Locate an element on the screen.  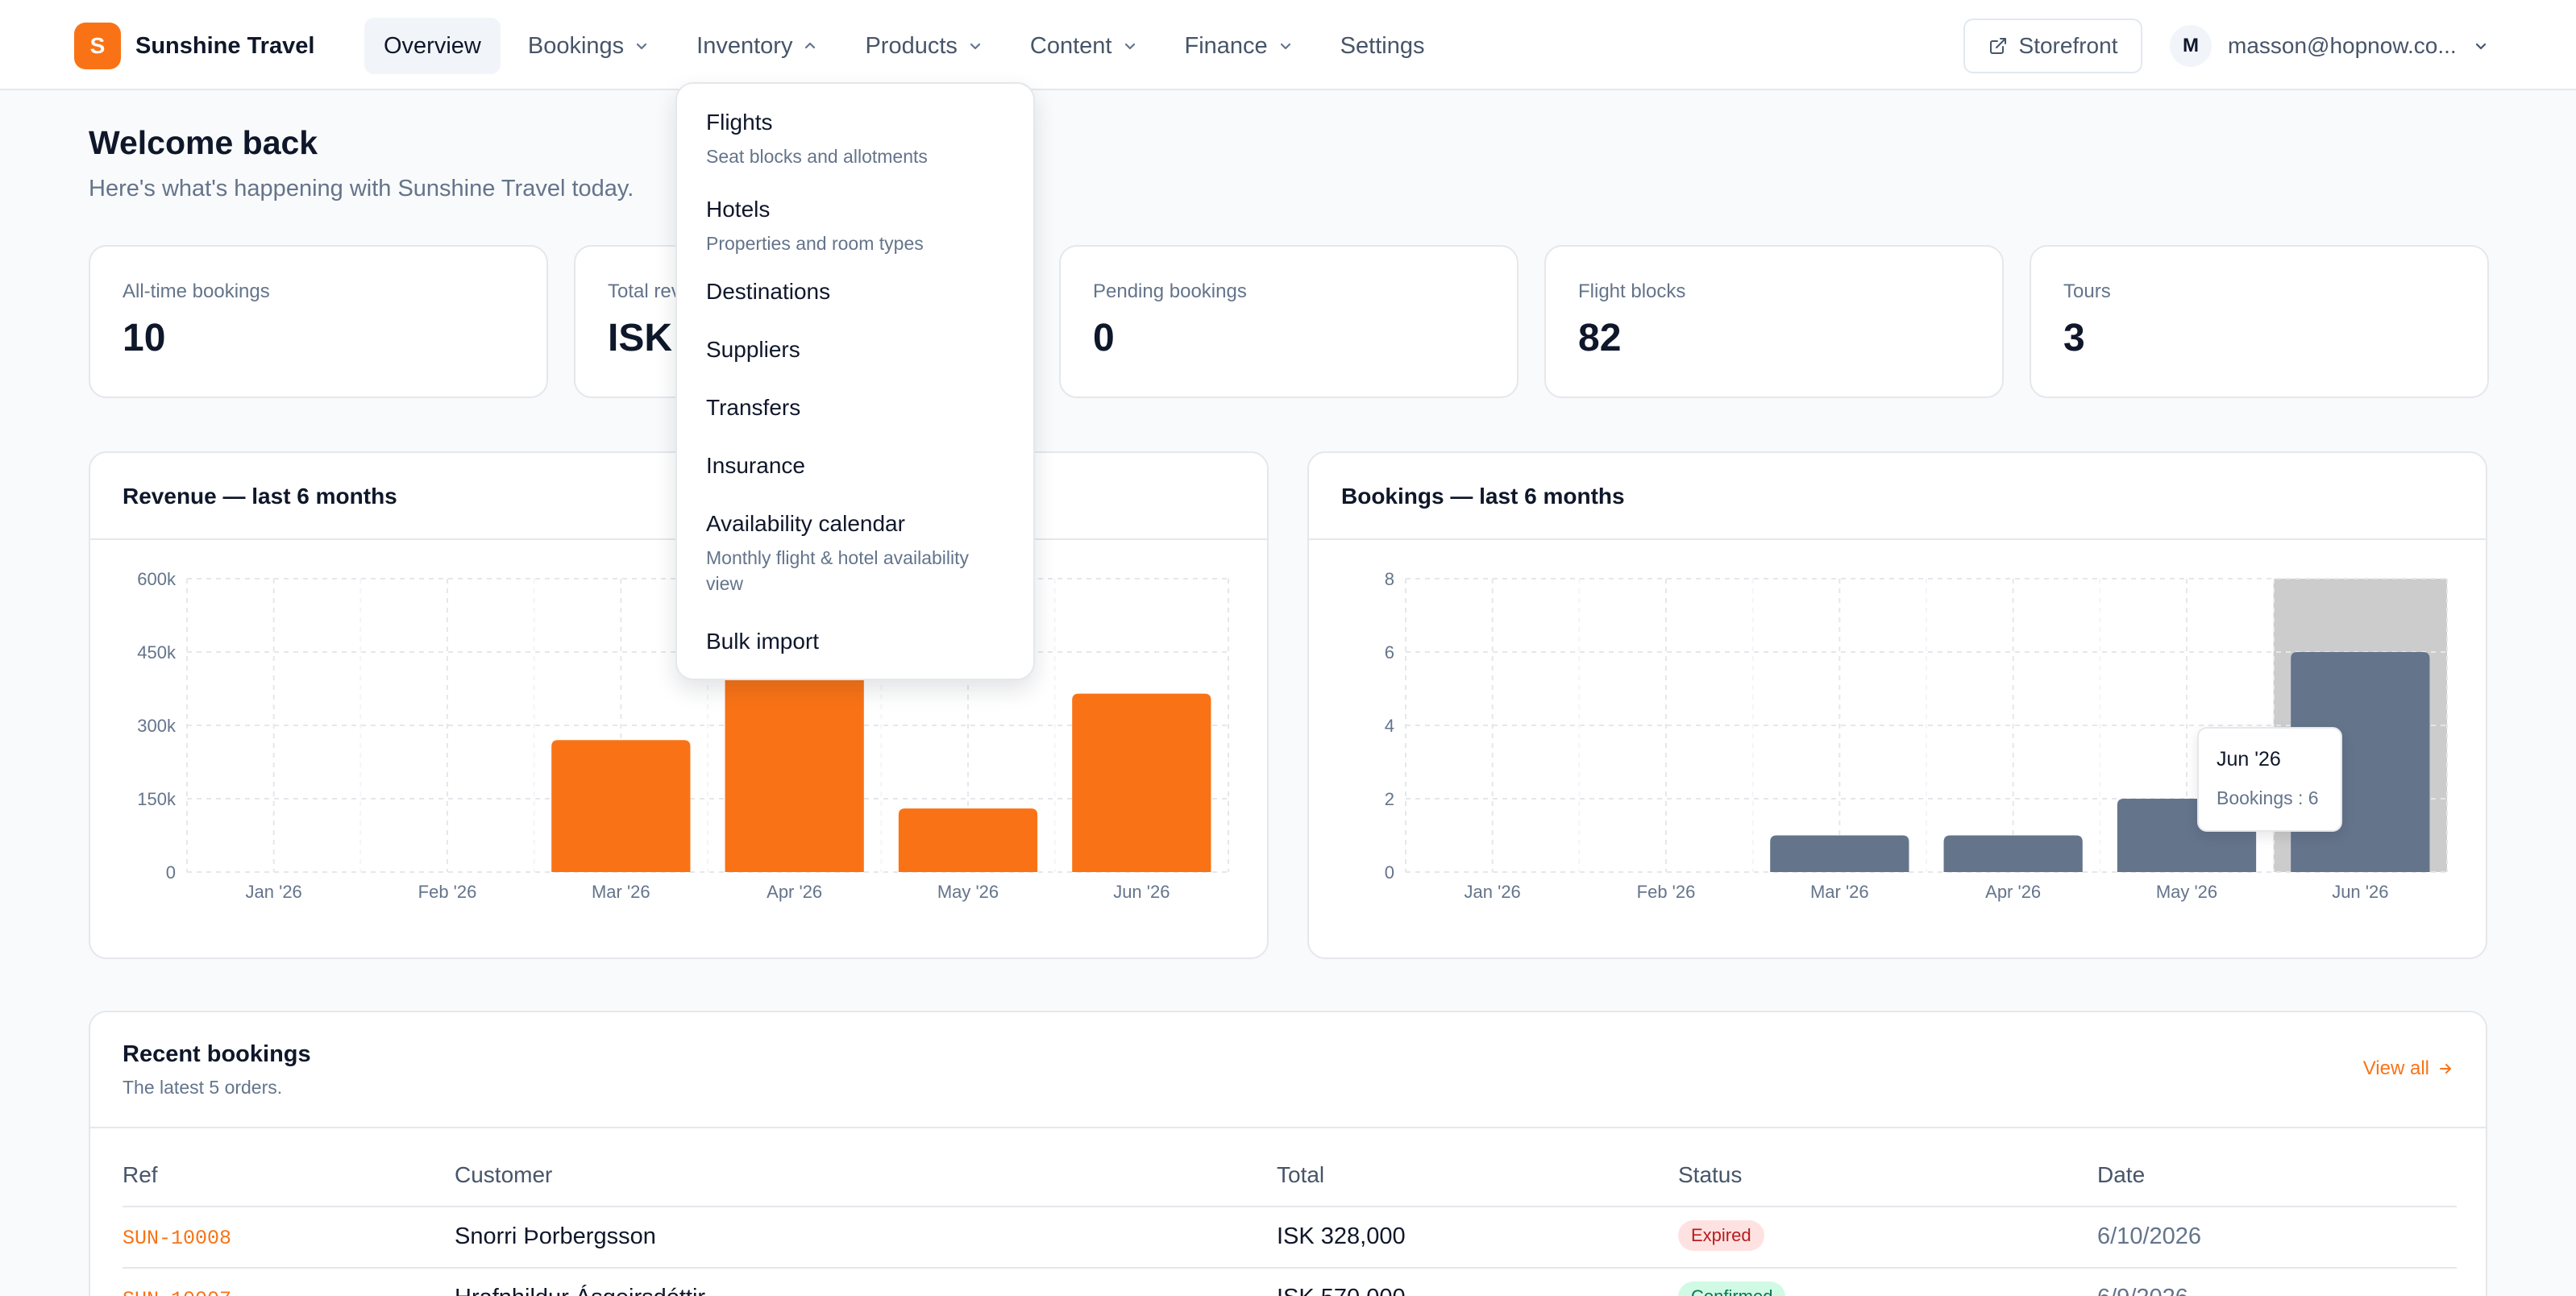
nav-item-content: Content is located at coordinates (1084, 46).